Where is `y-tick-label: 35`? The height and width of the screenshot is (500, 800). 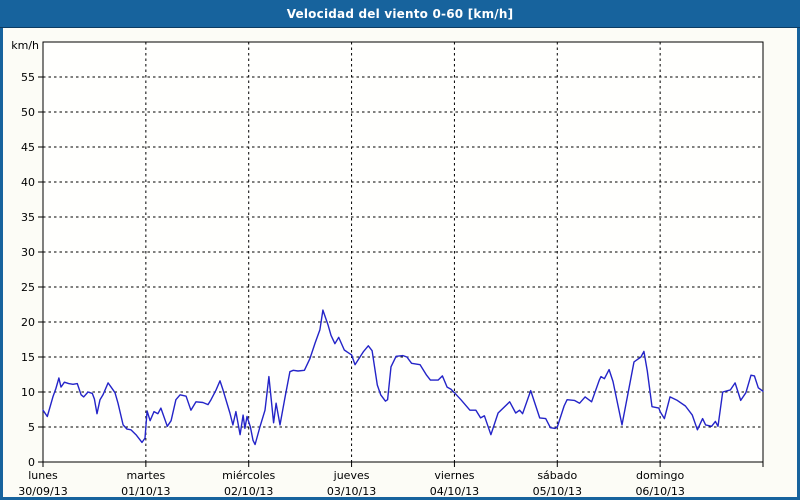
y-tick-label: 35 is located at coordinates (28, 217).